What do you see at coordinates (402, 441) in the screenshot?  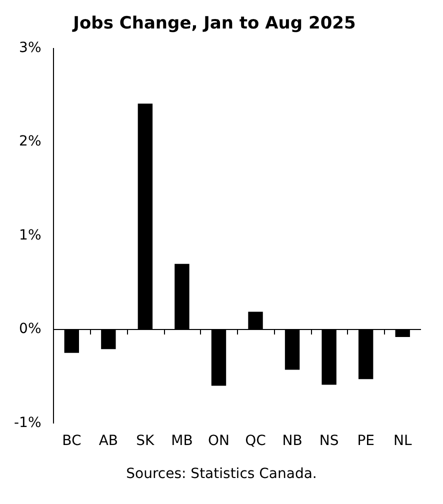 I see `x-tick-label: NL` at bounding box center [402, 441].